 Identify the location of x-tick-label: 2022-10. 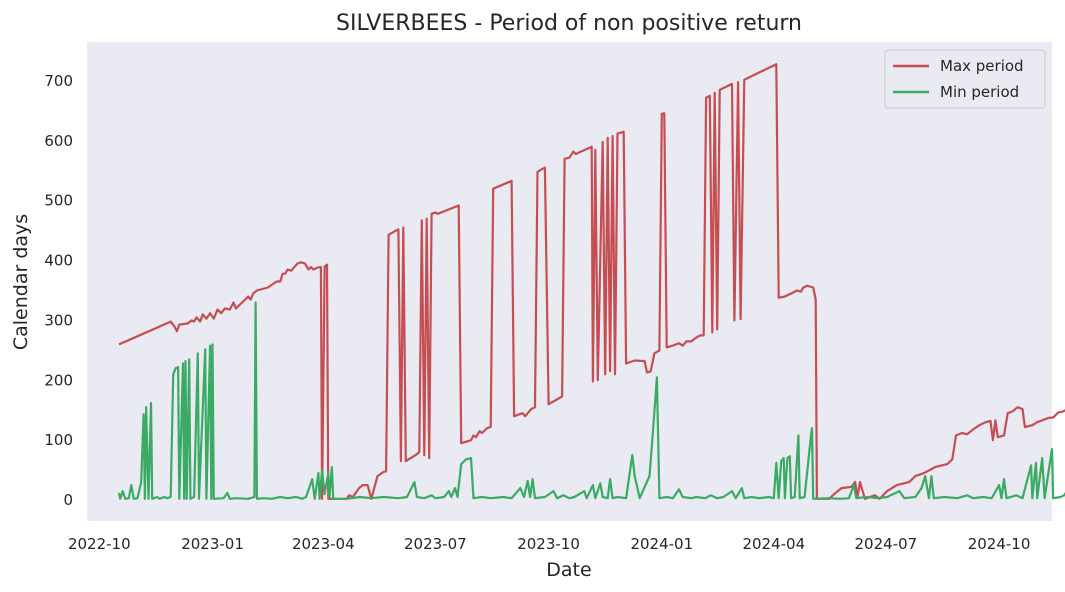
(99, 544).